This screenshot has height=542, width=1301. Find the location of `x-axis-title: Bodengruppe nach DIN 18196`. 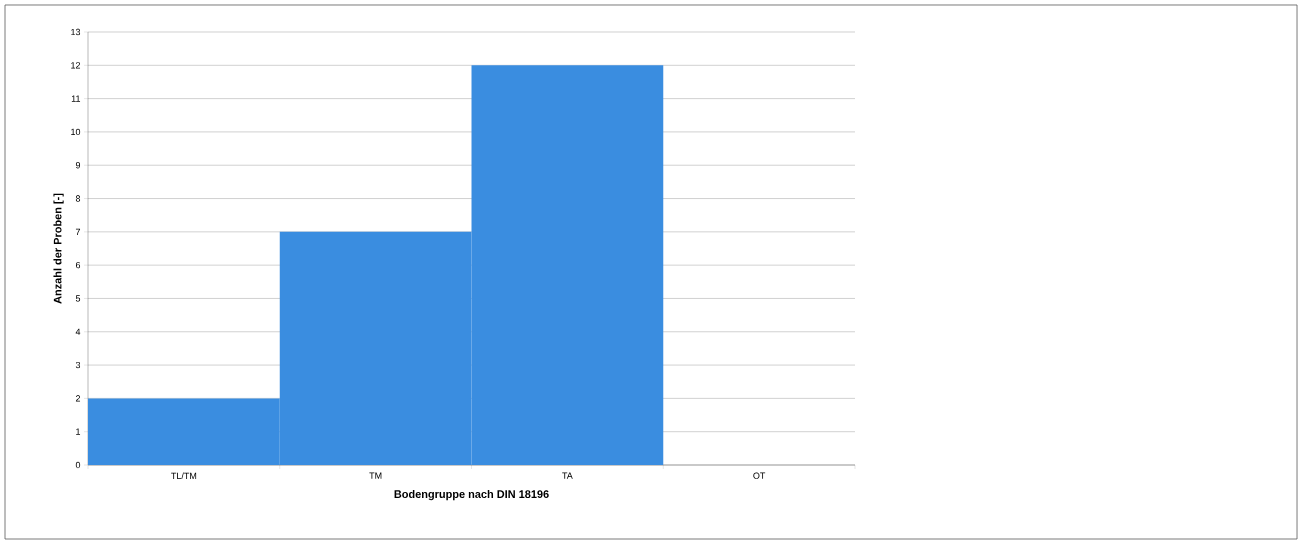

x-axis-title: Bodengruppe nach DIN 18196 is located at coordinates (471, 495).